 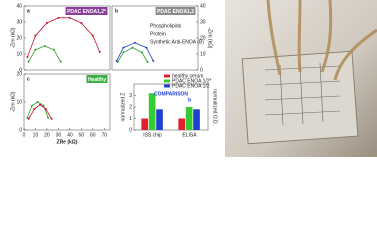 I want to click on chart-title: COMPARISON, so click(x=171, y=94).